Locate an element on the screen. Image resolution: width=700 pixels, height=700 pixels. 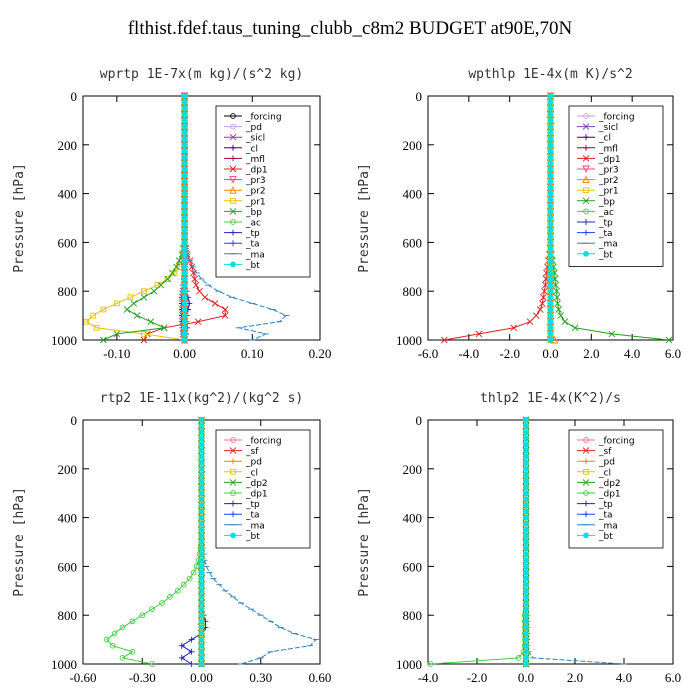
legend-label: _bt is located at coordinates (605, 255).